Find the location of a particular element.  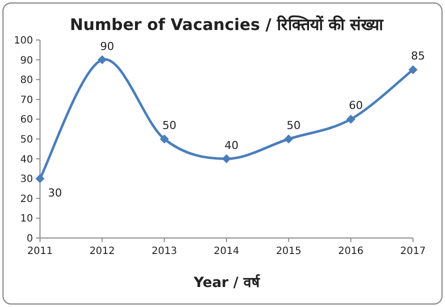

y-tick-label: 10 is located at coordinates (26, 219).